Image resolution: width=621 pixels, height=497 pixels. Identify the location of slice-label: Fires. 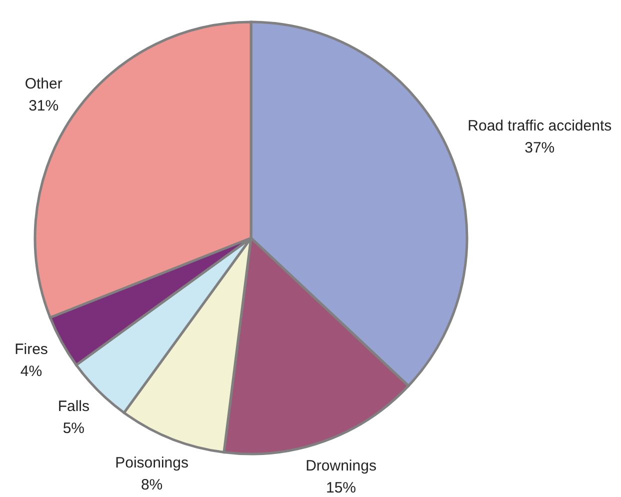
(31, 349).